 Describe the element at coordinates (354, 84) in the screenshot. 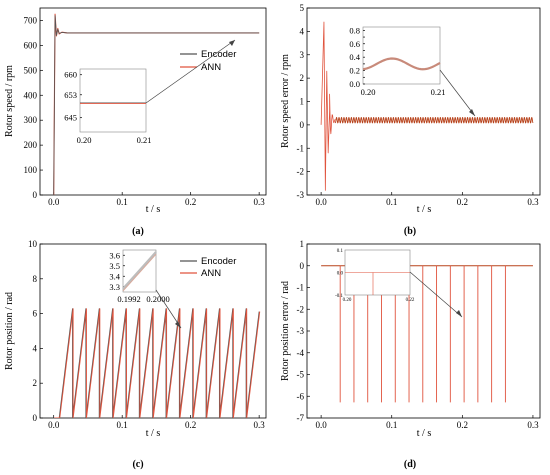

I see `inset-y-tick-label: 0.0` at that location.